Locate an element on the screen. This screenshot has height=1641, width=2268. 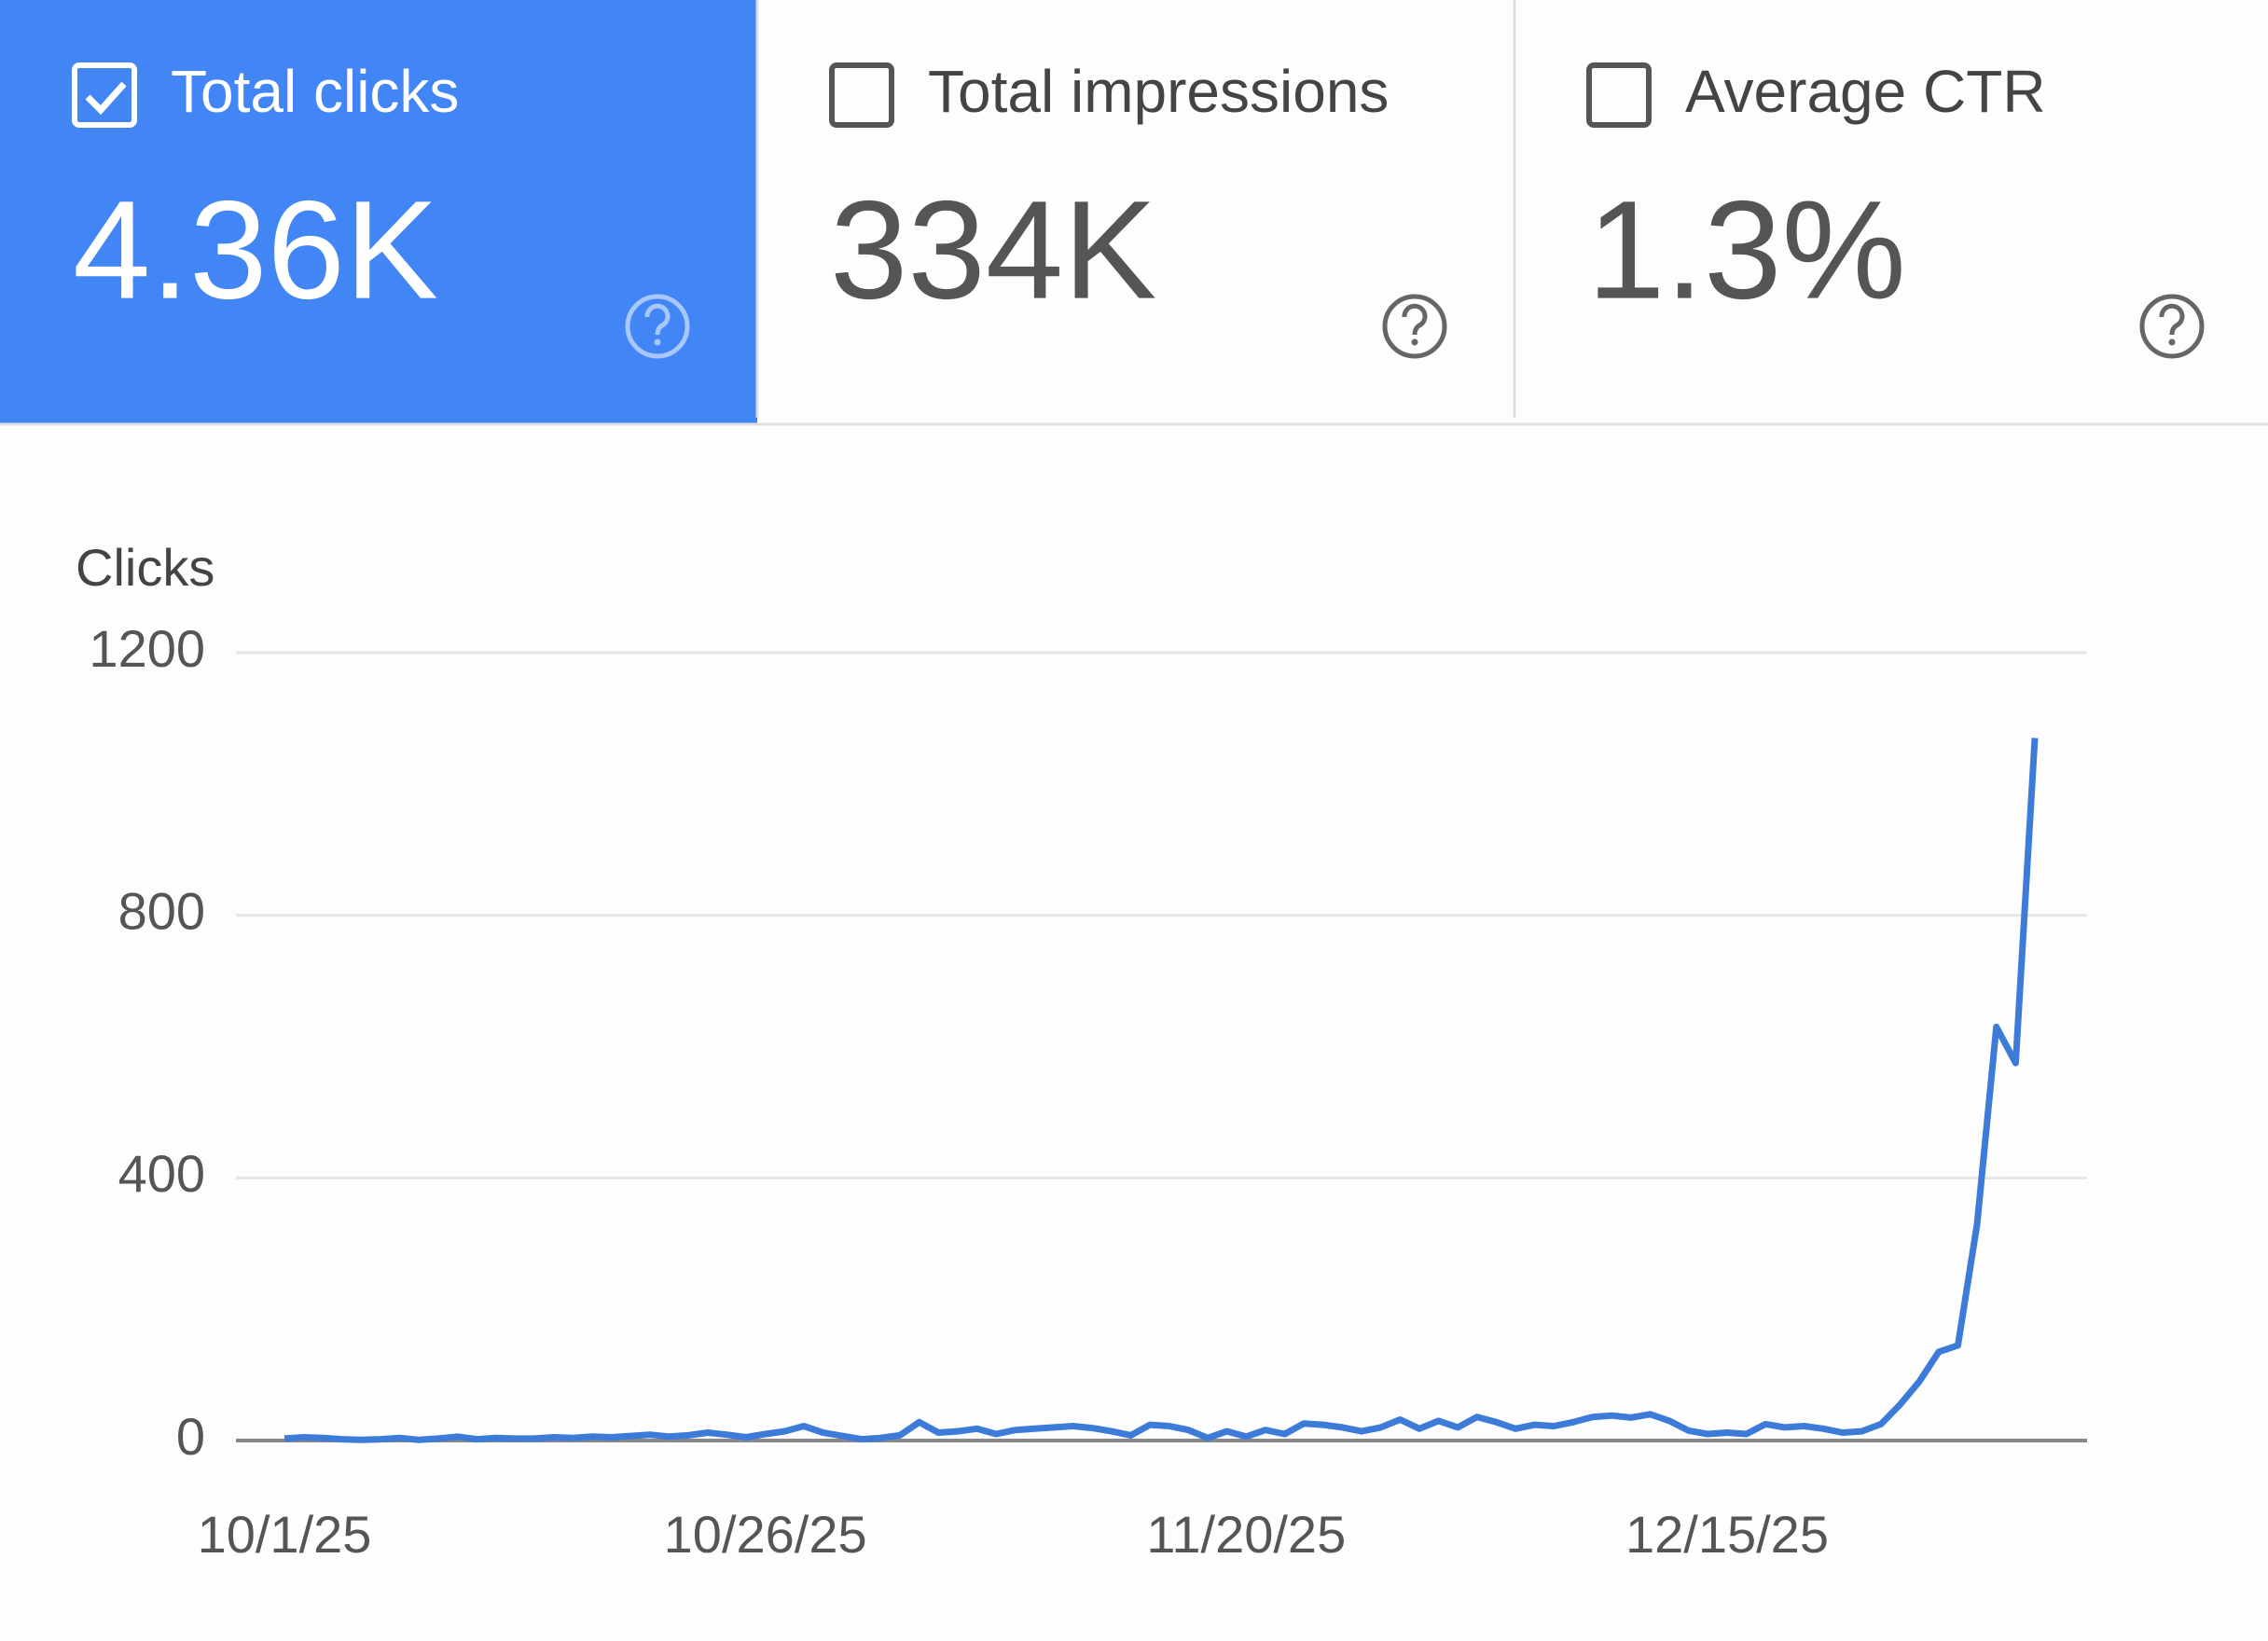
metric-card: Average CTR 1.3% is located at coordinates (1890, 212).